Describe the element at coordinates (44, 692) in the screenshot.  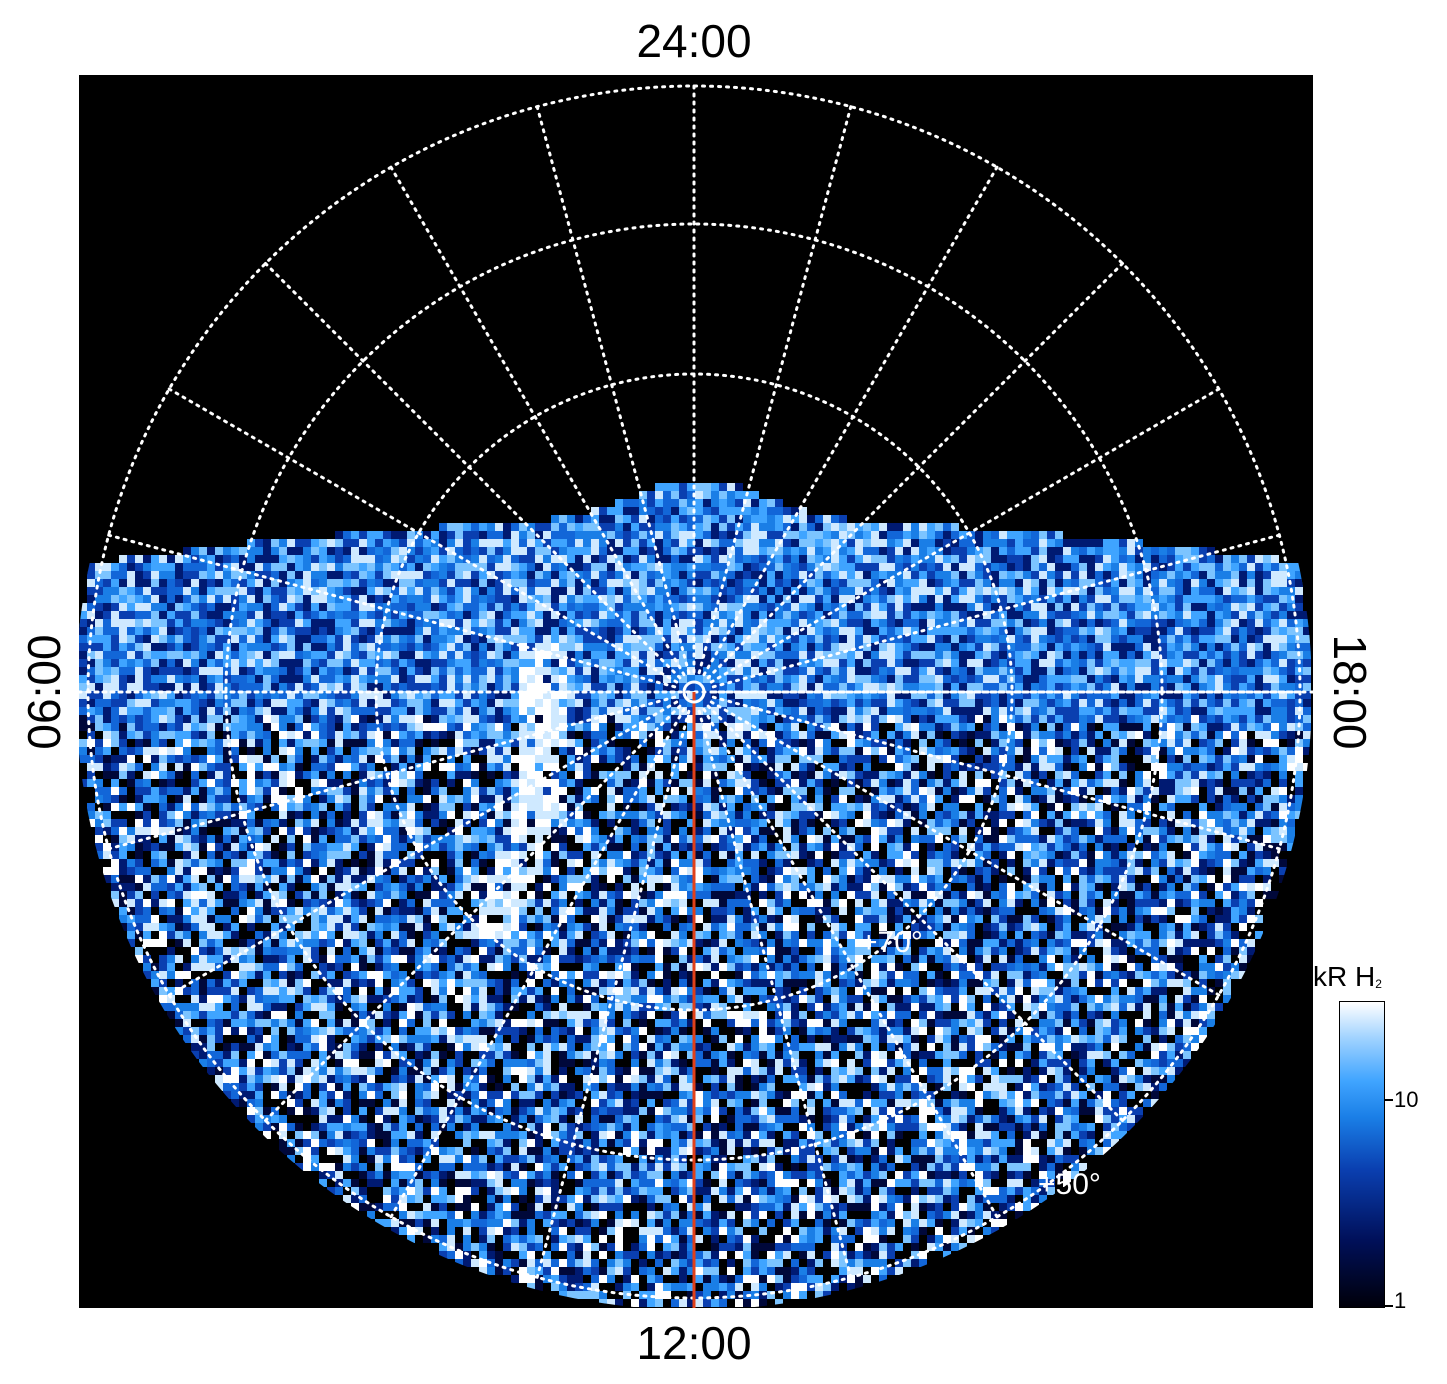
I see `local-time-label-left: 06:00` at that location.